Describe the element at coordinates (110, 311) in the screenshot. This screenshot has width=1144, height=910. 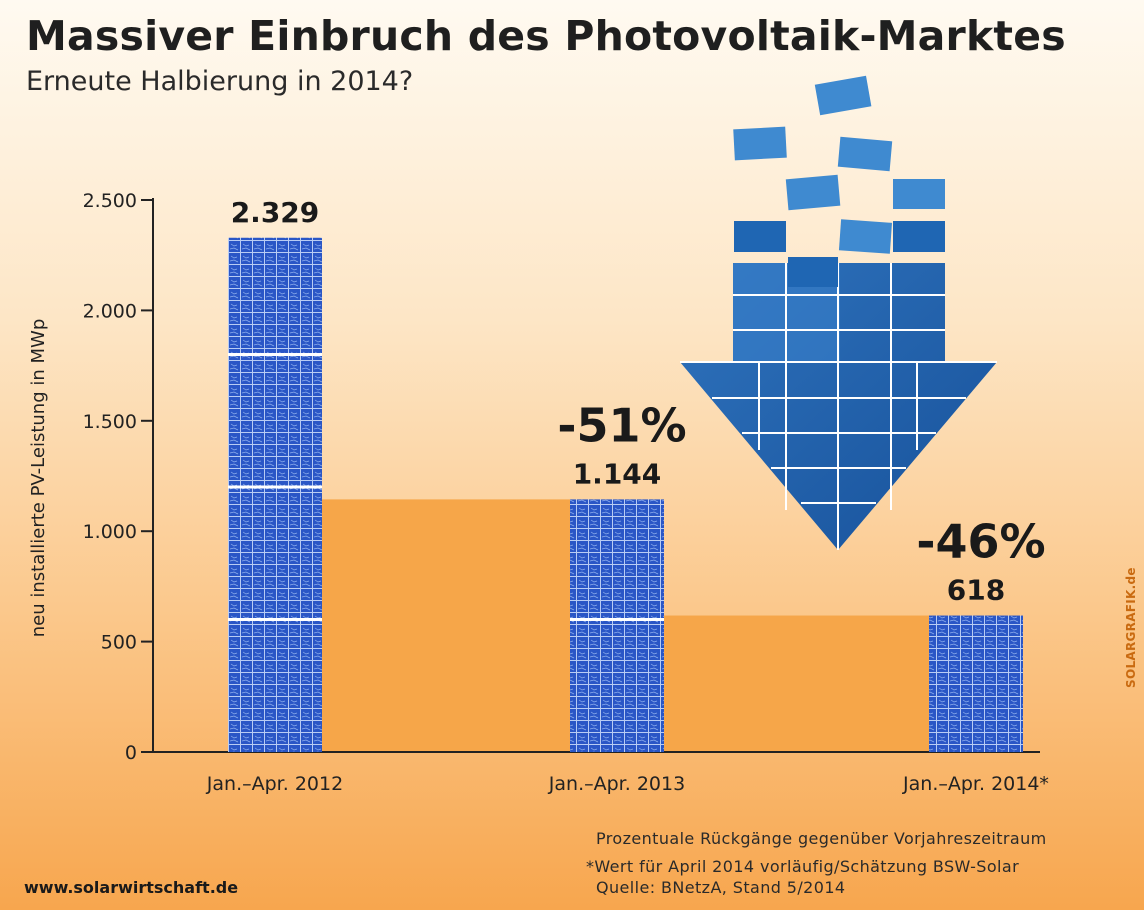
I see `y-tick-label: 2.000` at that location.